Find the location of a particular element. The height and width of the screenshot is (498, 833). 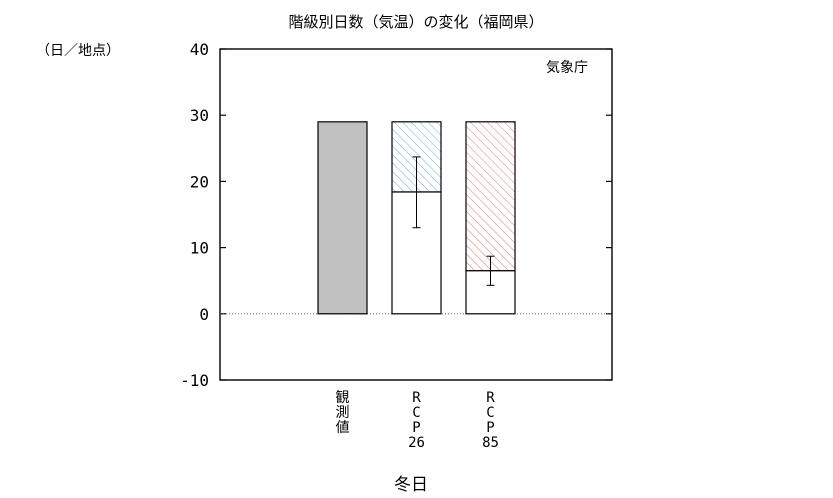

y-tick-label: 10 is located at coordinates (199, 248).